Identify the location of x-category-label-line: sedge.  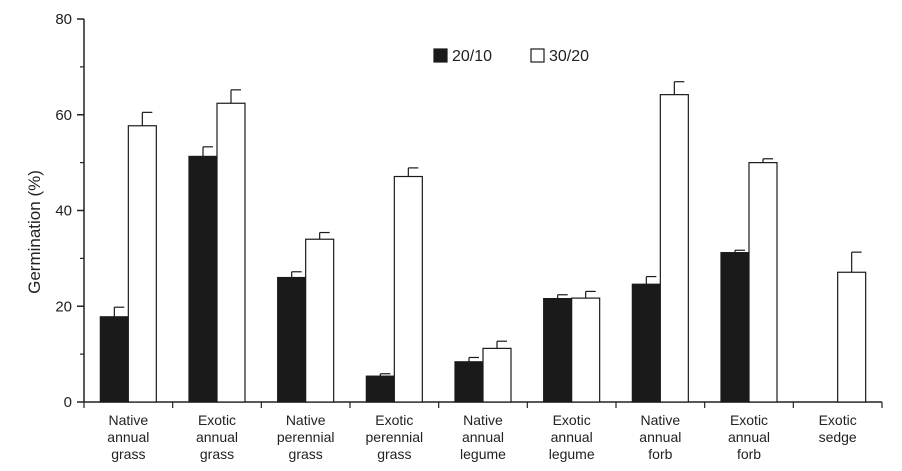
(838, 437).